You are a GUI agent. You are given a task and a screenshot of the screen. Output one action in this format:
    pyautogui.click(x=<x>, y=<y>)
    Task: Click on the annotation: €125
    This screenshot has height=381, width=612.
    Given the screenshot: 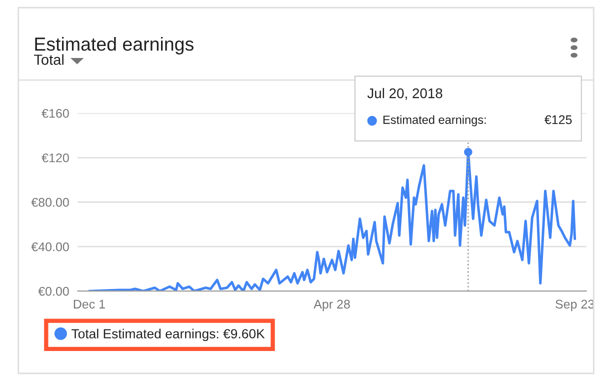 What is the action you would take?
    pyautogui.click(x=558, y=119)
    